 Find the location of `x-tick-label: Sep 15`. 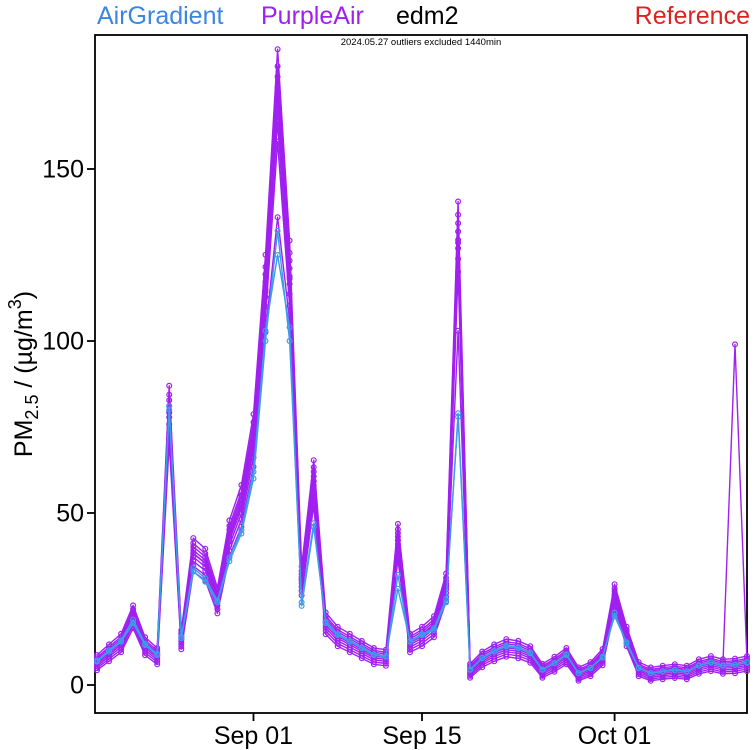

x-tick-label: Sep 15 is located at coordinates (421, 736).